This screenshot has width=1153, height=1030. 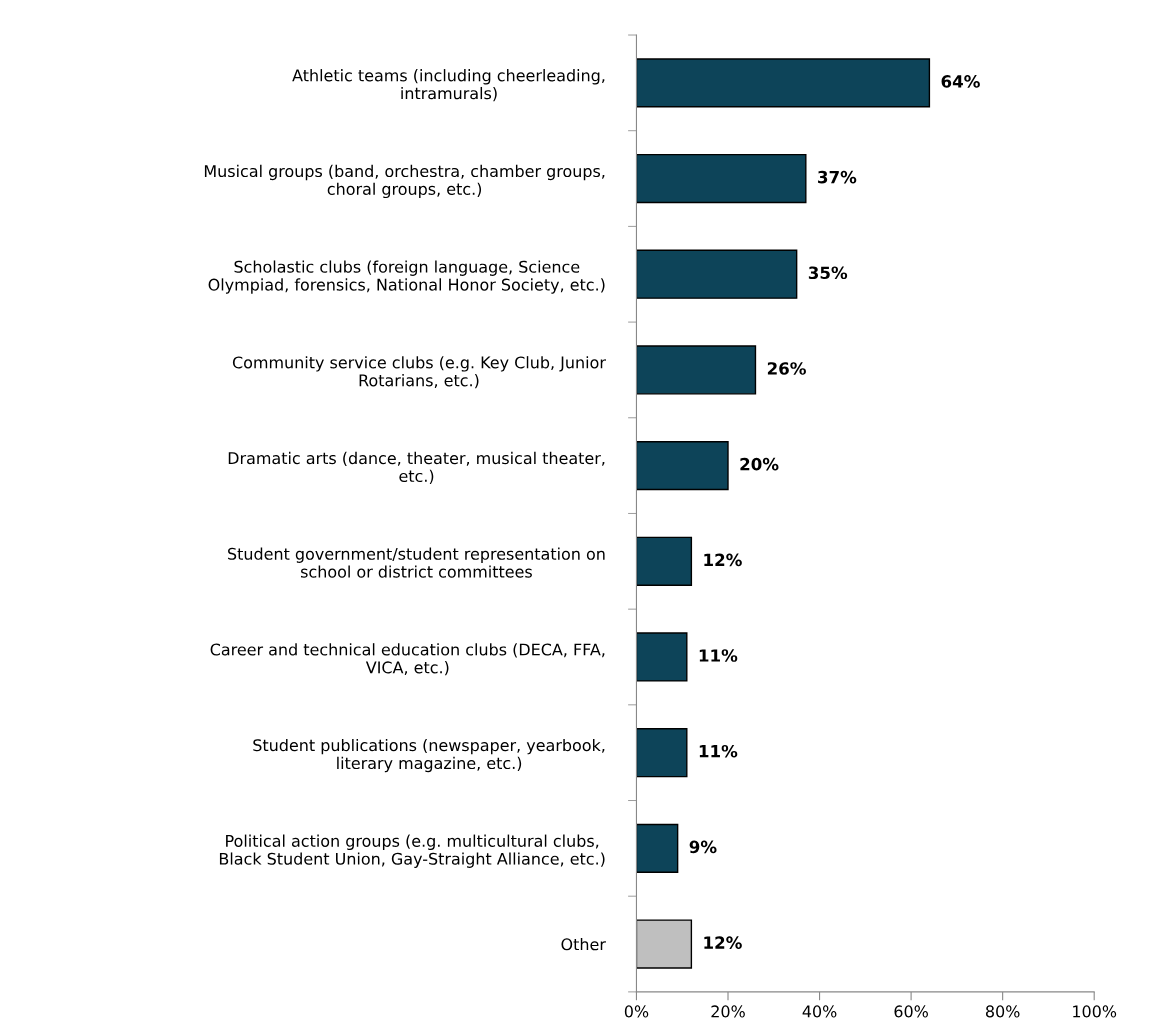 I want to click on data-label: 26%, so click(x=786, y=368).